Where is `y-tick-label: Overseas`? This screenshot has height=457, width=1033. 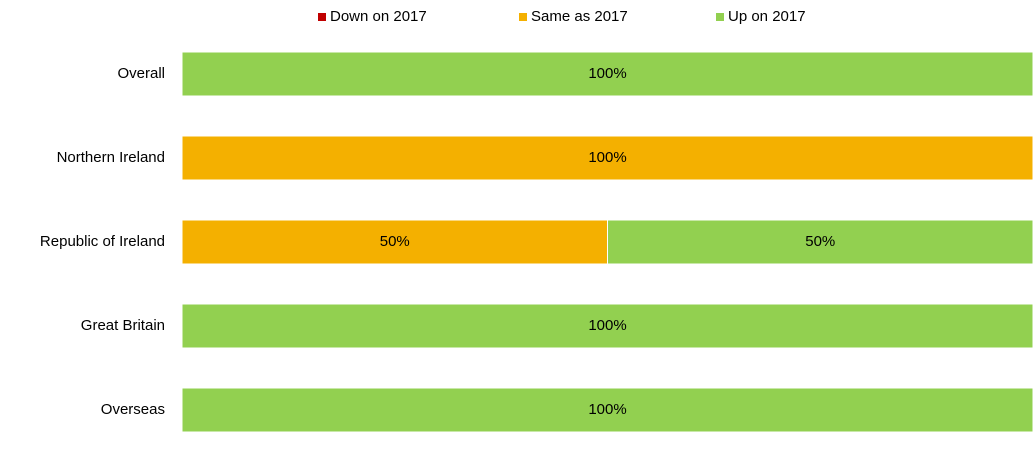
y-tick-label: Overseas is located at coordinates (133, 409).